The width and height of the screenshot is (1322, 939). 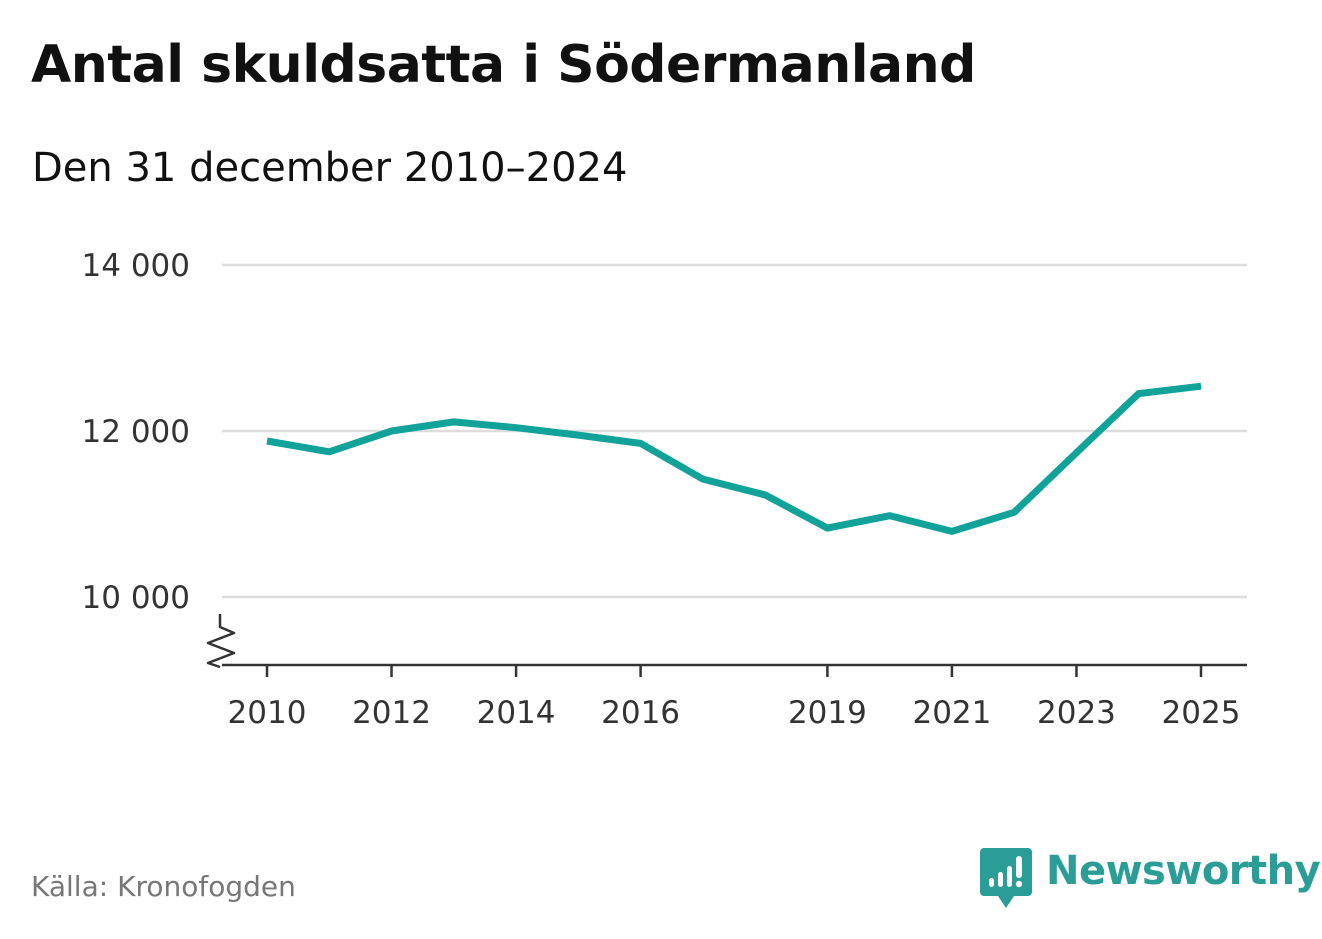 What do you see at coordinates (734, 713) in the screenshot?
I see `x-axis-labels: 2010 2012 2014 2016 2019 2021 2023 2025` at bounding box center [734, 713].